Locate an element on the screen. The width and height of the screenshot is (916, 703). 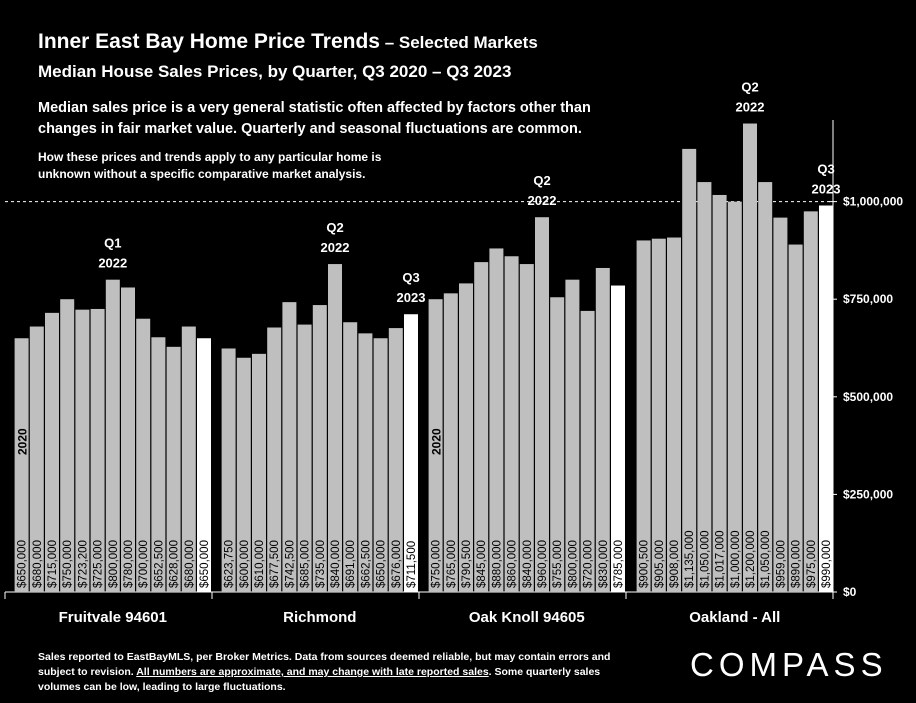
bar-value-label: $680,000 is located at coordinates (190, 564).